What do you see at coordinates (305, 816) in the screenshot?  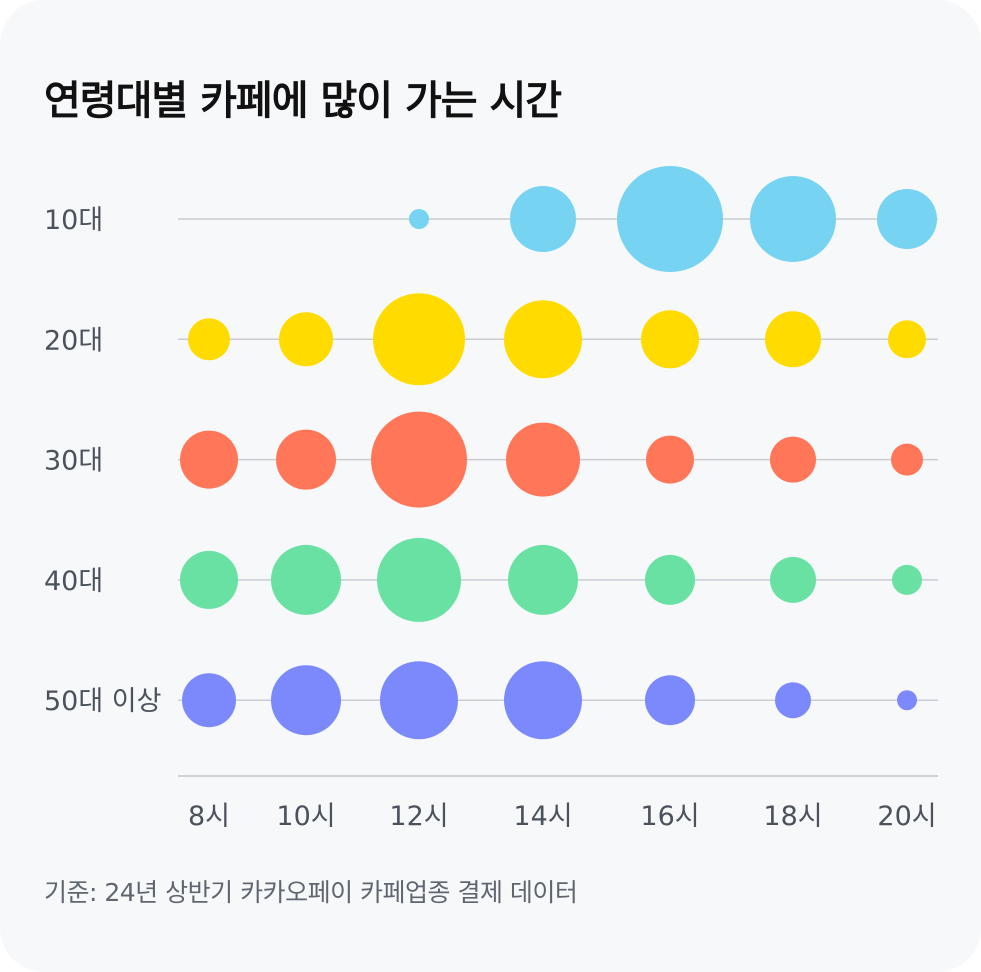 I see `x-tick-label: 10시` at bounding box center [305, 816].